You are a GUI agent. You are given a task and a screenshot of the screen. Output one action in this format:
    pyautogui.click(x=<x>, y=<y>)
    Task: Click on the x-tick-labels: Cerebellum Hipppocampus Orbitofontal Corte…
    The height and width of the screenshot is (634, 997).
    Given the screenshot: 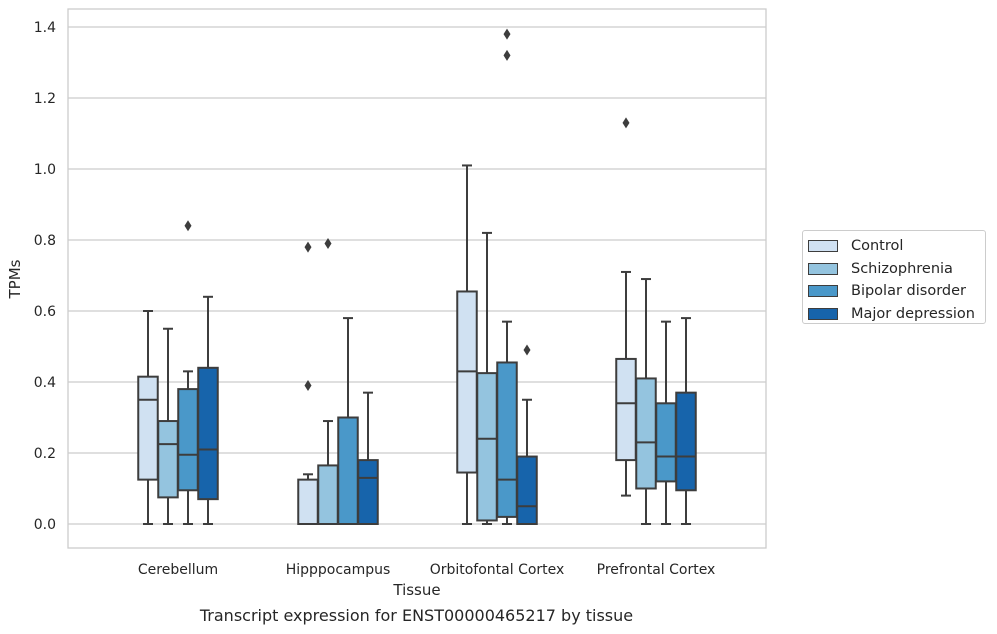 What is the action you would take?
    pyautogui.click(x=426, y=570)
    